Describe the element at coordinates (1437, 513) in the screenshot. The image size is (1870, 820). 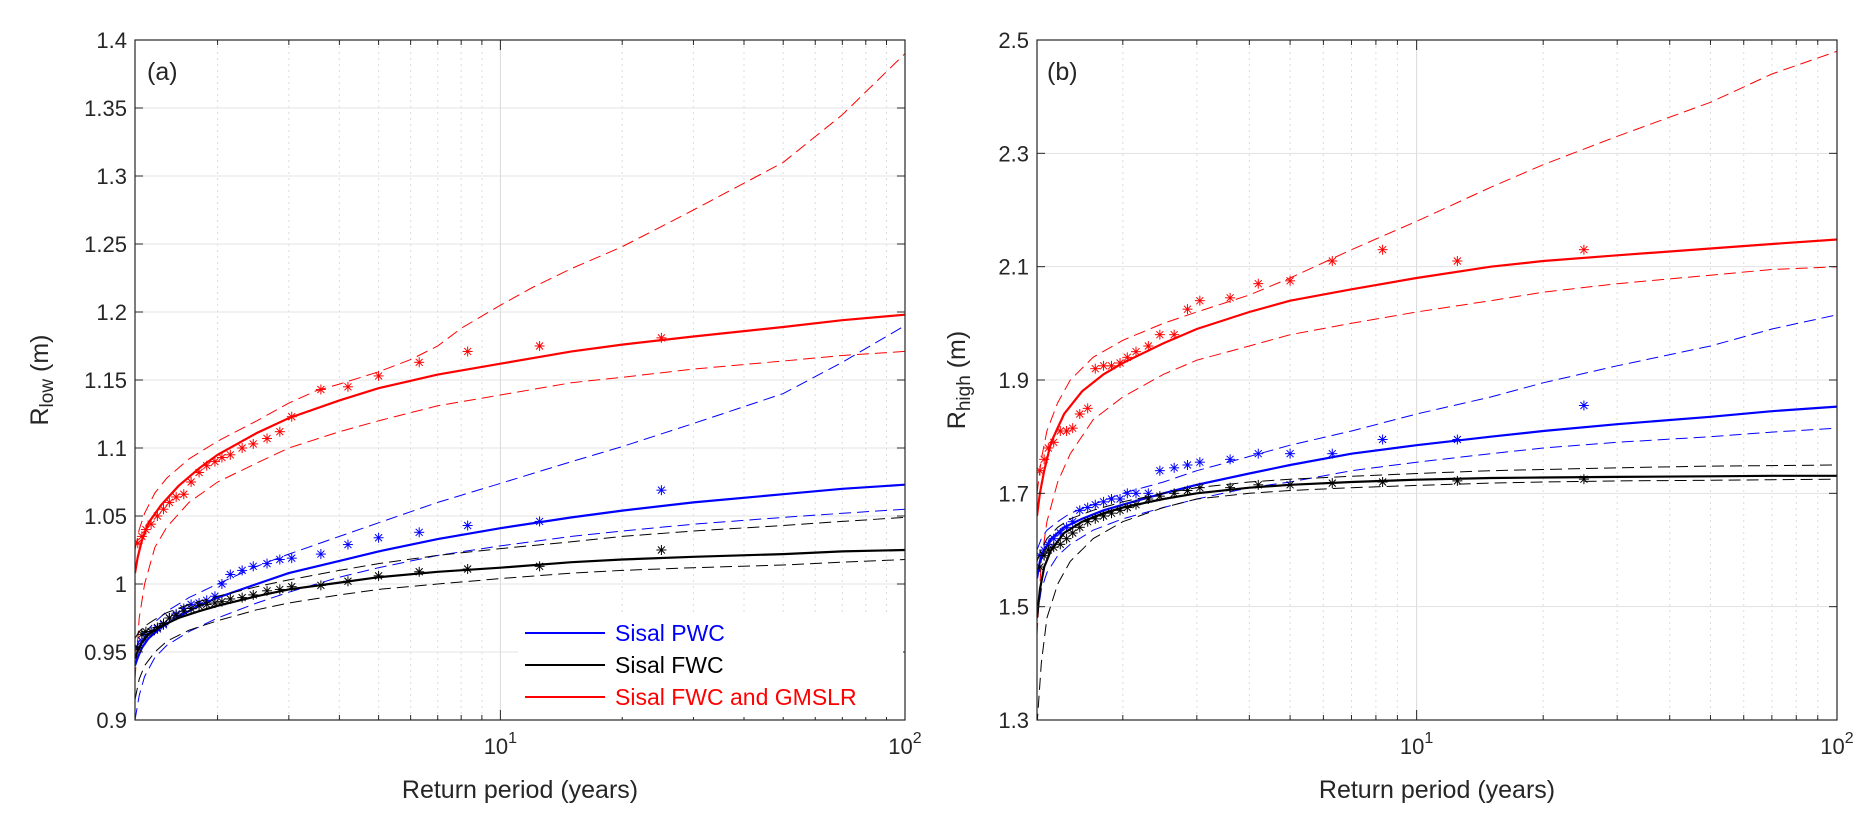
I see `sisal-fwc-upper-bound-line` at that location.